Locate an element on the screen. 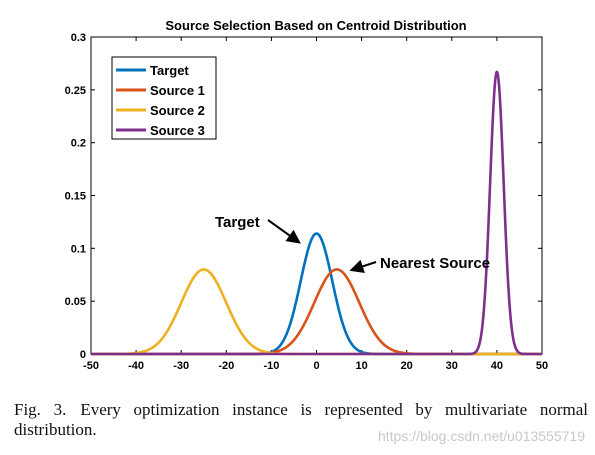  x-tick-label: -20 is located at coordinates (226, 366).